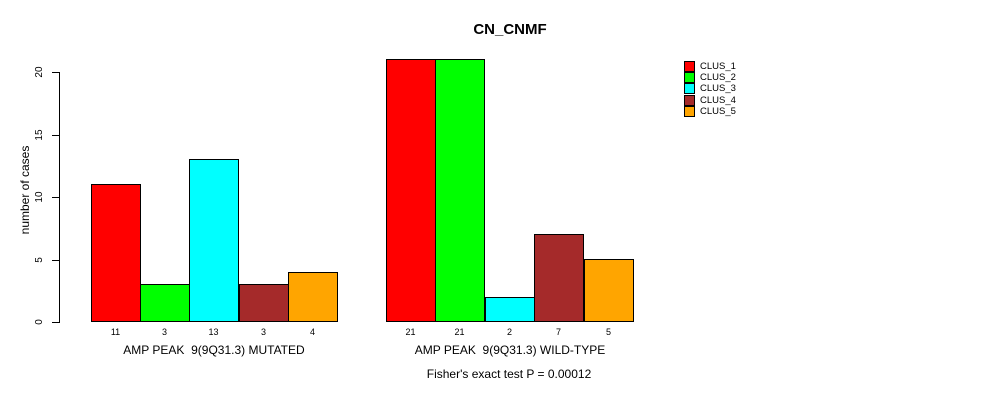 The width and height of the screenshot is (990, 400). What do you see at coordinates (510, 350) in the screenshot?
I see `x-group-label: AMP PEAK 9(9Q31.3) WILD-TYPE` at bounding box center [510, 350].